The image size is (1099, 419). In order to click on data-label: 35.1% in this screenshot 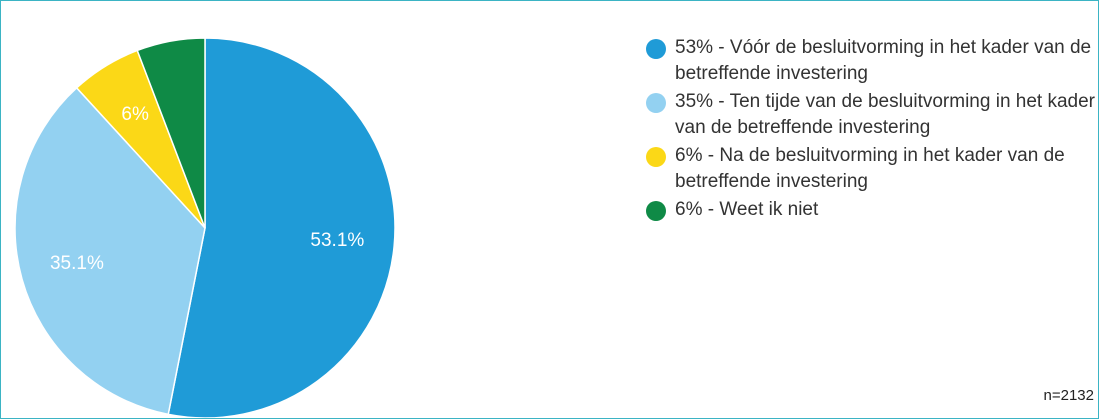, I will do `click(77, 263)`.